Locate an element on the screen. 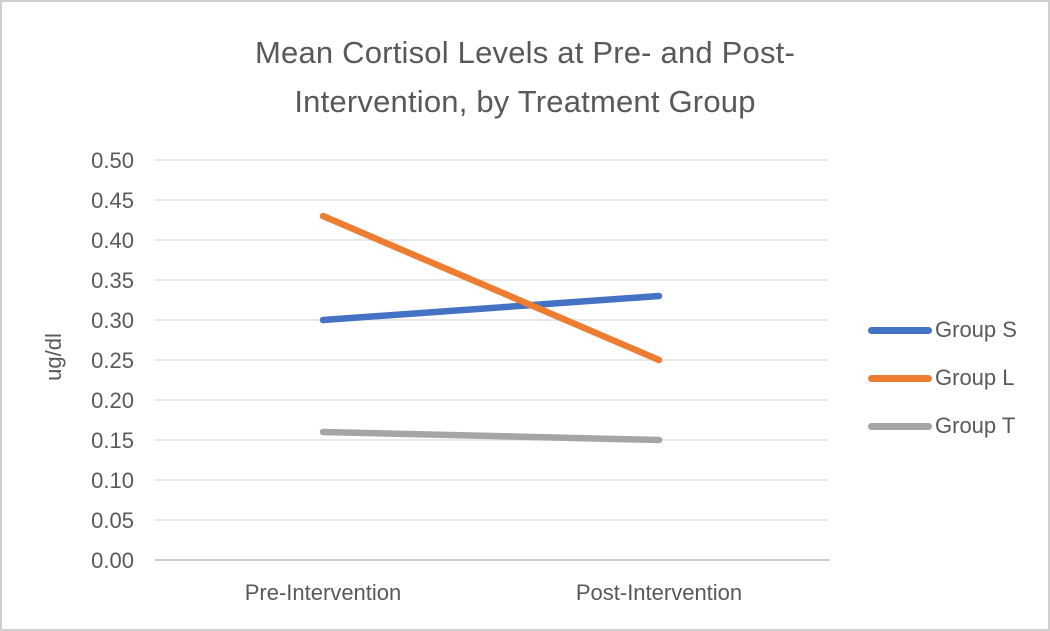 This screenshot has height=631, width=1050. legend-label-group-t: Group T is located at coordinates (975, 425).